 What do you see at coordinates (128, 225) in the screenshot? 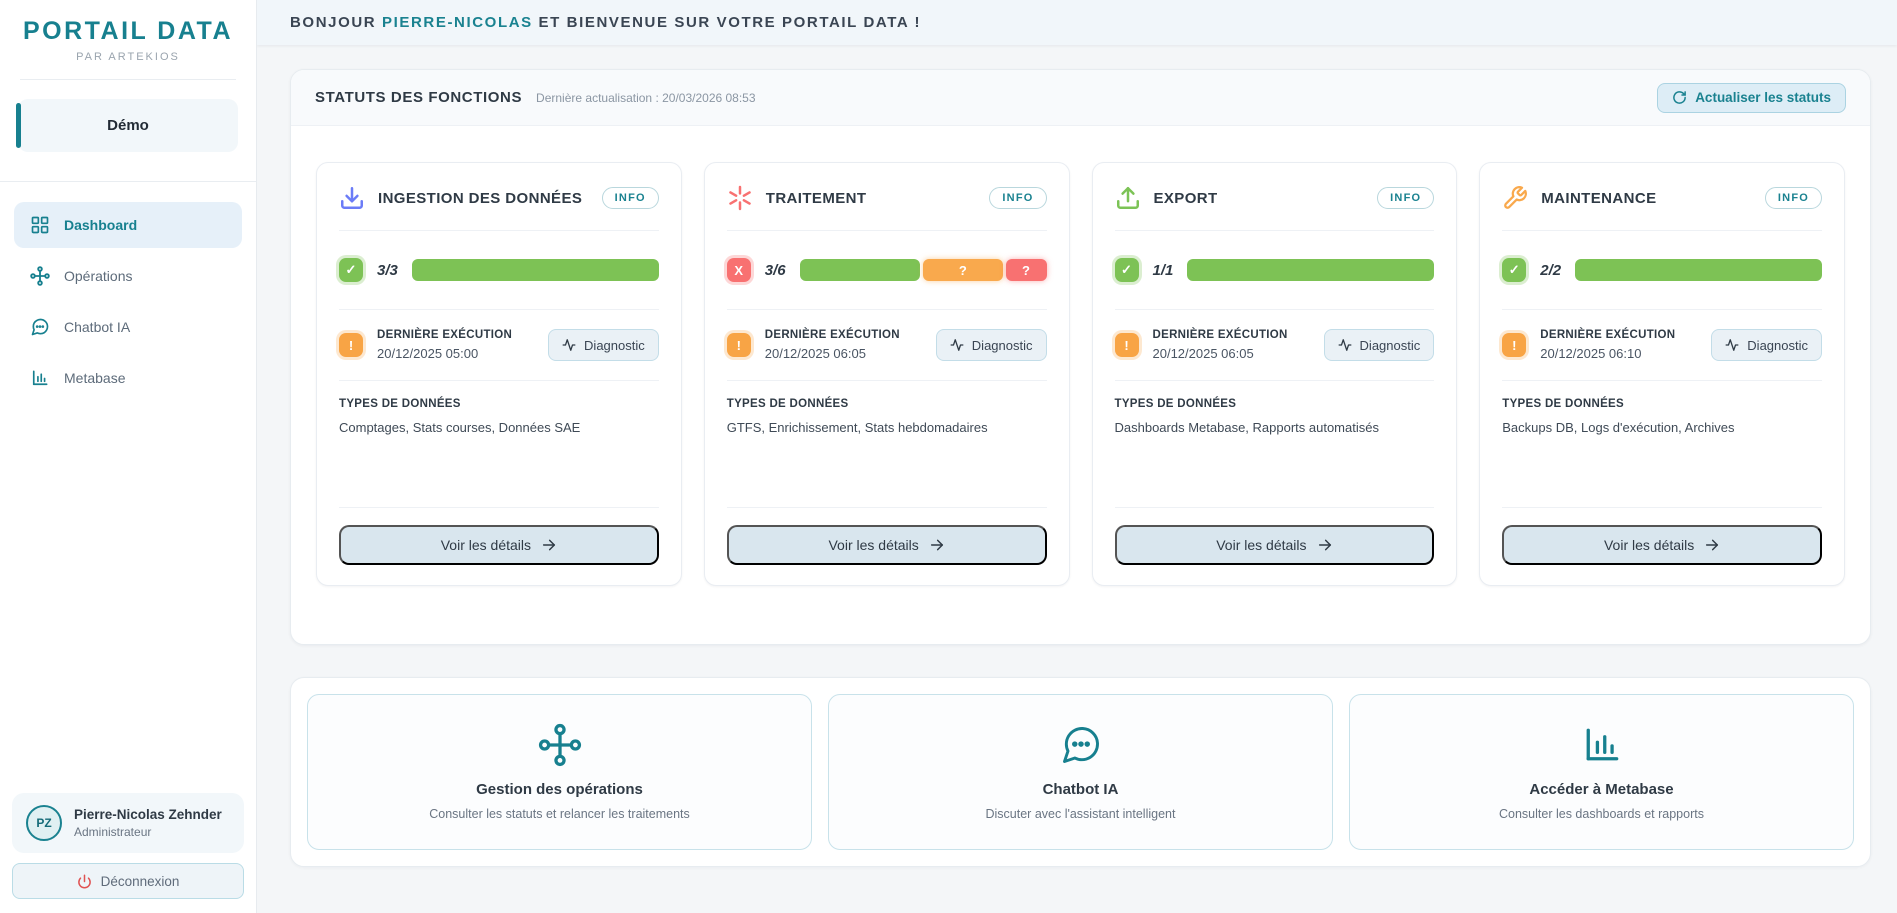
I see `sidebar-item-dashboard: Dashboard` at bounding box center [128, 225].